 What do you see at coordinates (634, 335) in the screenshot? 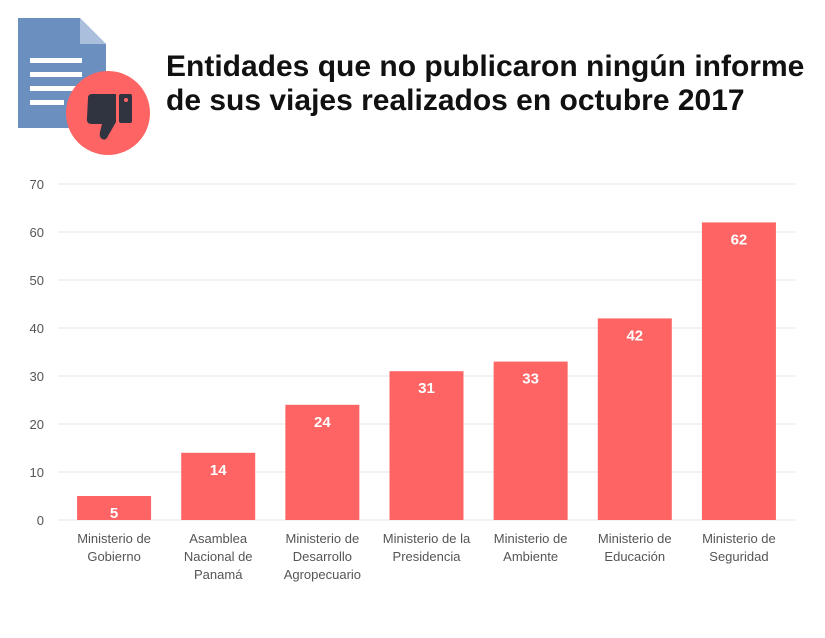
I see `bar-value-label: 42` at bounding box center [634, 335].